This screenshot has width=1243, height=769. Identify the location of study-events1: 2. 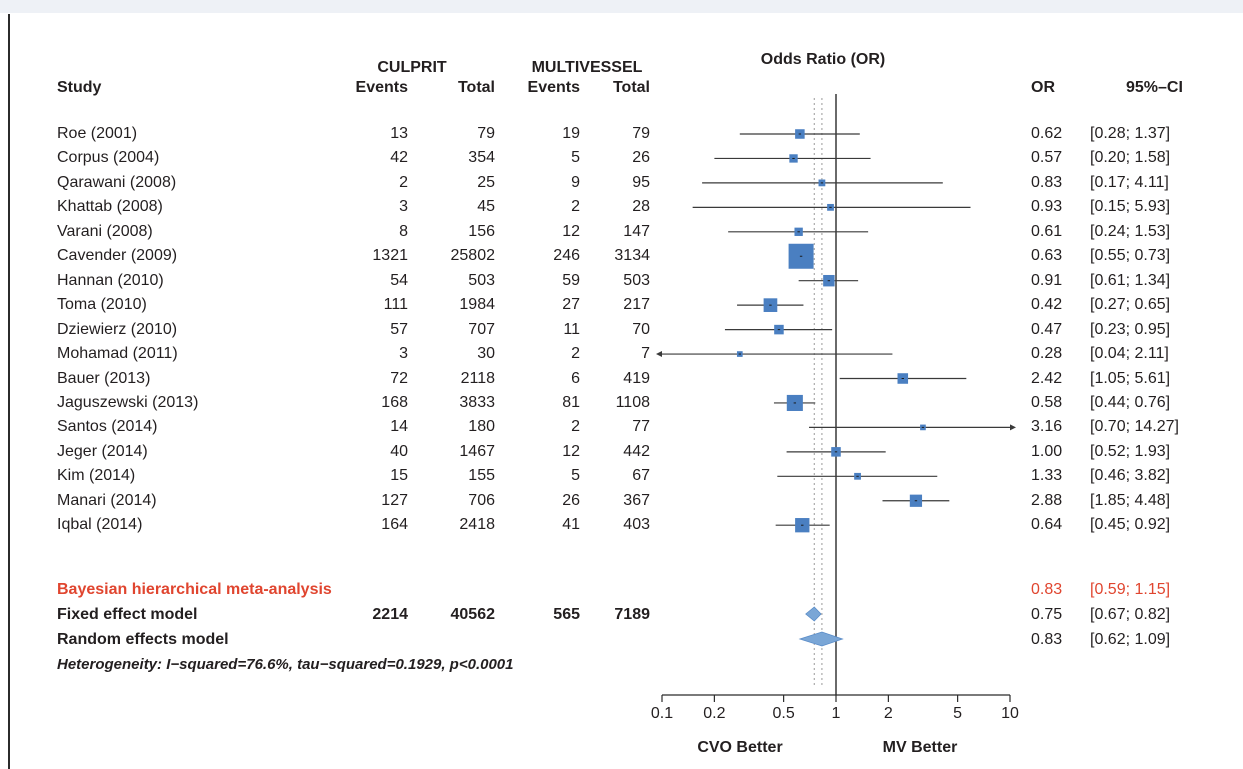
(403, 182).